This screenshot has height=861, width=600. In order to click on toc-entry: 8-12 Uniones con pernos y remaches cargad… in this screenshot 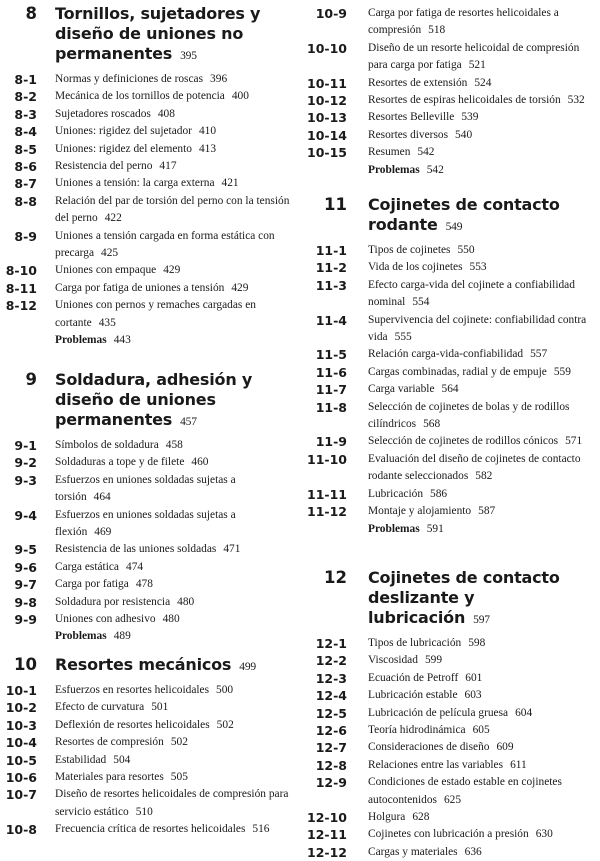, I will do `click(150, 314)`.